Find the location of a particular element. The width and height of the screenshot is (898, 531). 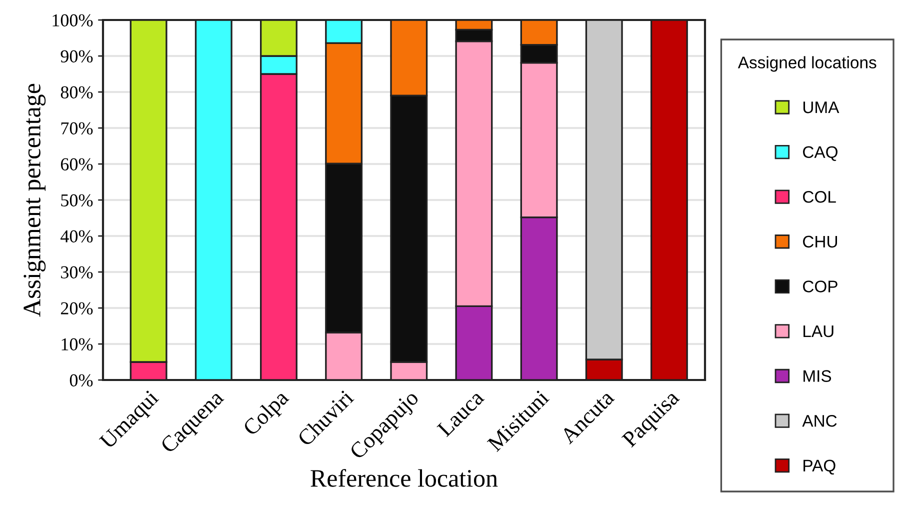

legend-label: MIS is located at coordinates (818, 376).